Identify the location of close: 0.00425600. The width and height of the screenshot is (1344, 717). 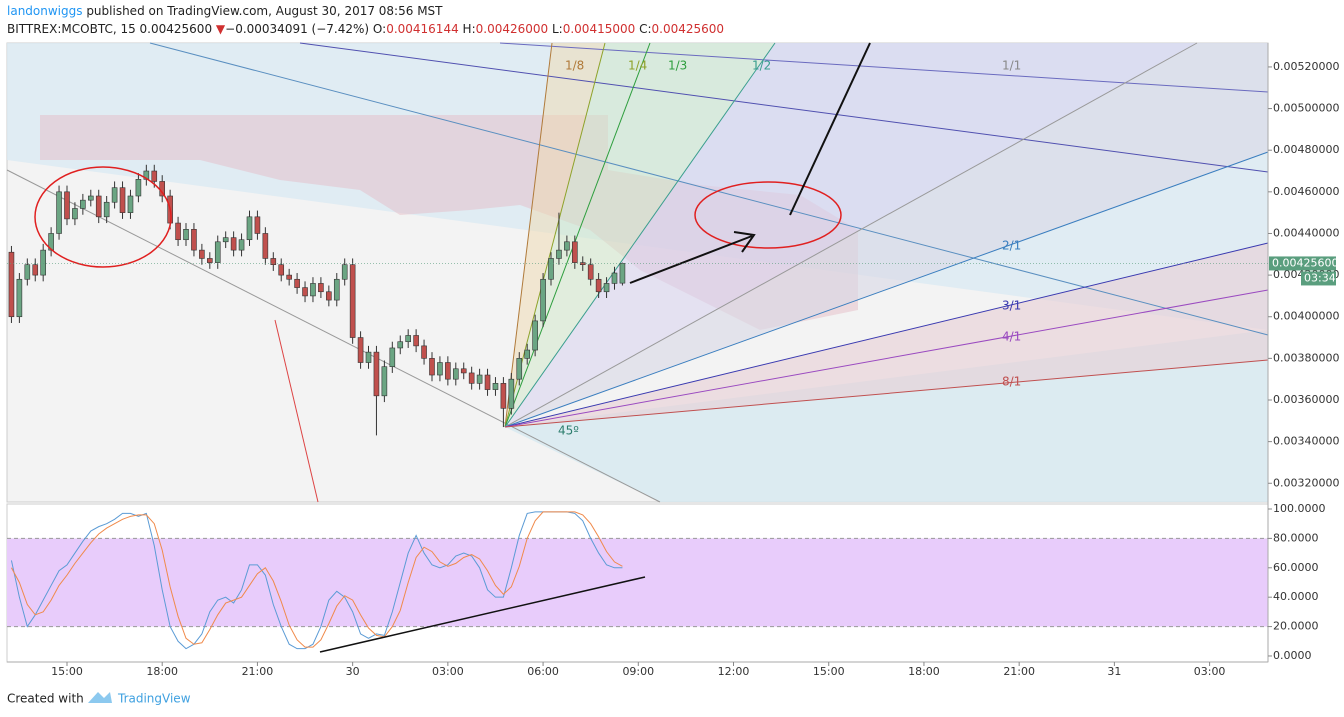
(688, 29).